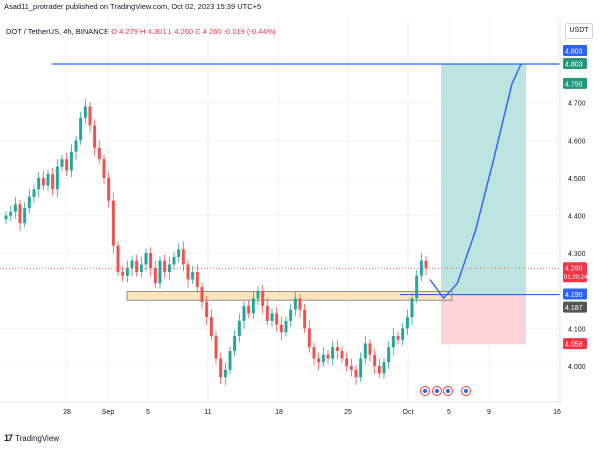 The height and width of the screenshot is (452, 600). I want to click on y-tick-label: 4.100, so click(577, 329).